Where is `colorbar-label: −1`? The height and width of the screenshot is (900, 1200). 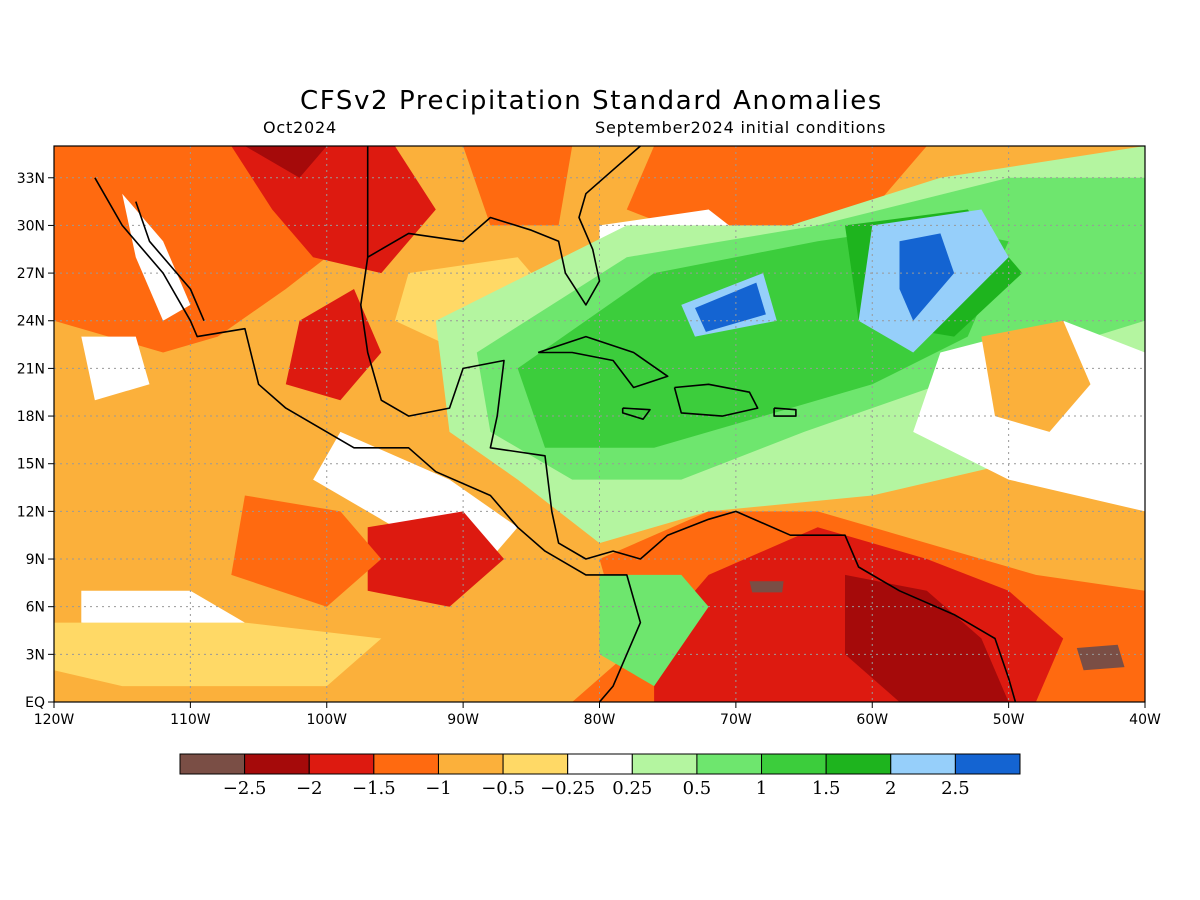 colorbar-label: −1 is located at coordinates (438, 788).